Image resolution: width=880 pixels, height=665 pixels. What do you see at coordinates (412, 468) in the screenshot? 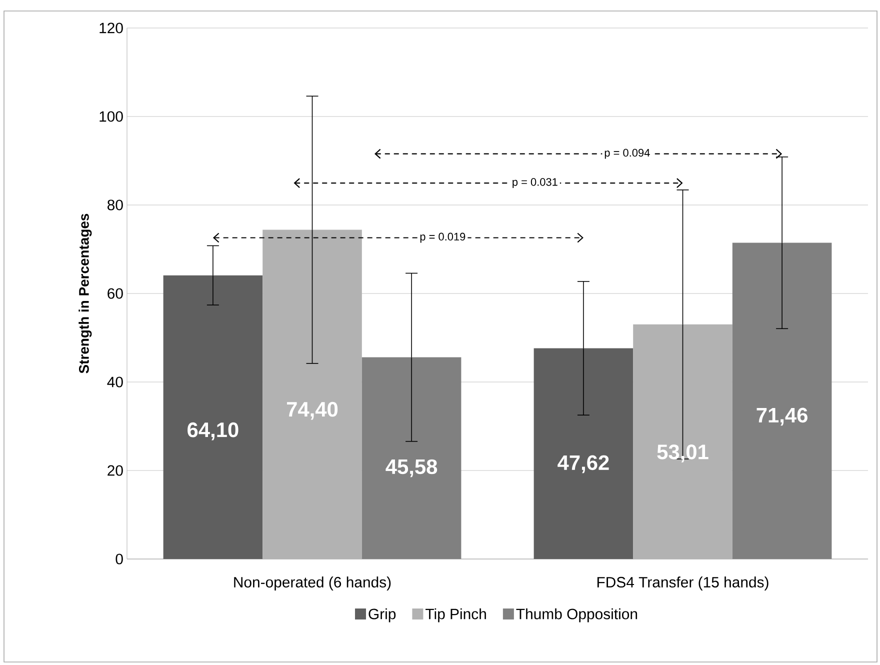
I see `data-label: 45,58` at bounding box center [412, 468].